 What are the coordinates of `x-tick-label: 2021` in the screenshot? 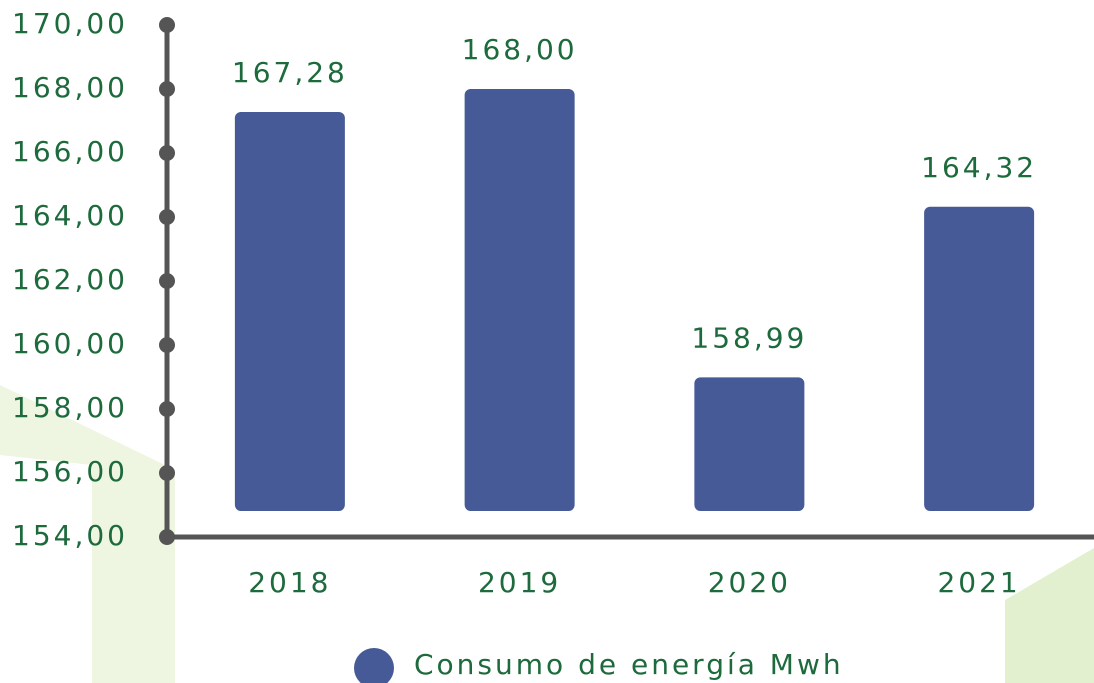 It's located at (978, 582).